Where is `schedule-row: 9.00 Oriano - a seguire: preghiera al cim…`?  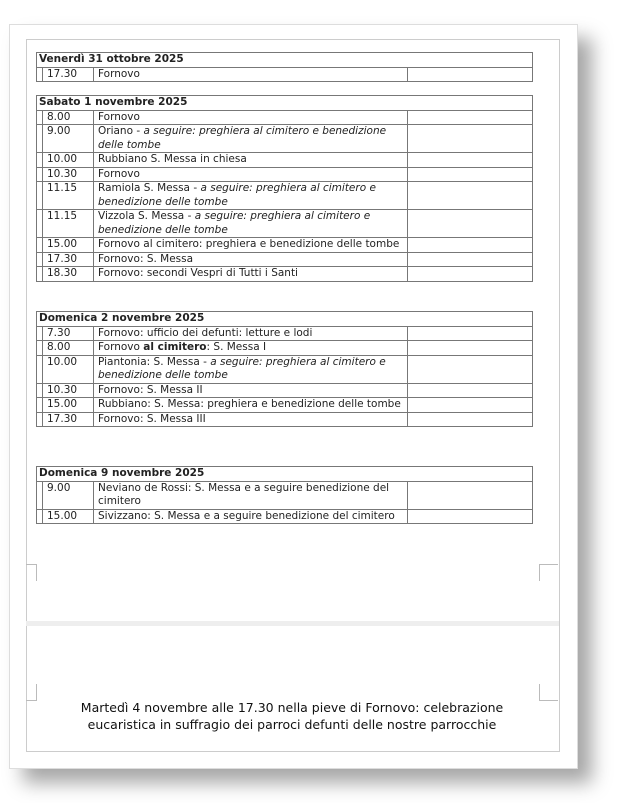
schedule-row: 9.00 Oriano - a seguire: preghiera al cim… is located at coordinates (284, 138).